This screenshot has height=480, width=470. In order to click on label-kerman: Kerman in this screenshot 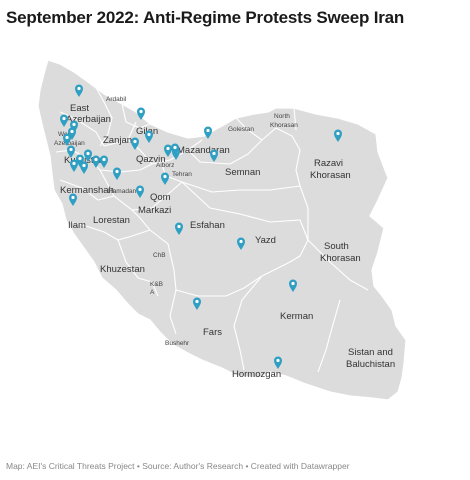, I will do `click(296, 316)`.